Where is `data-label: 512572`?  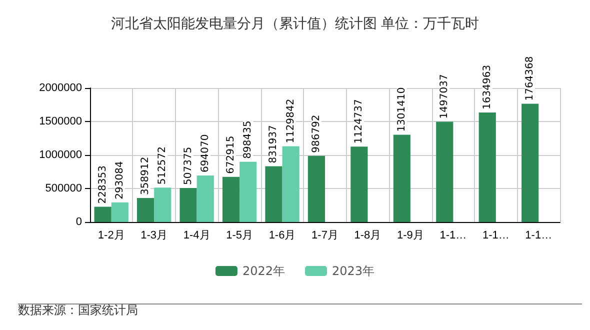
data-label: 512572 is located at coordinates (162, 165).